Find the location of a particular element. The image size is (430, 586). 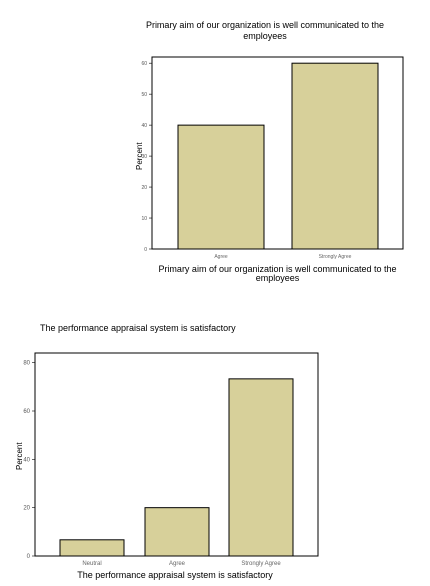

chart-2-category-label: Agree is located at coordinates (177, 564).